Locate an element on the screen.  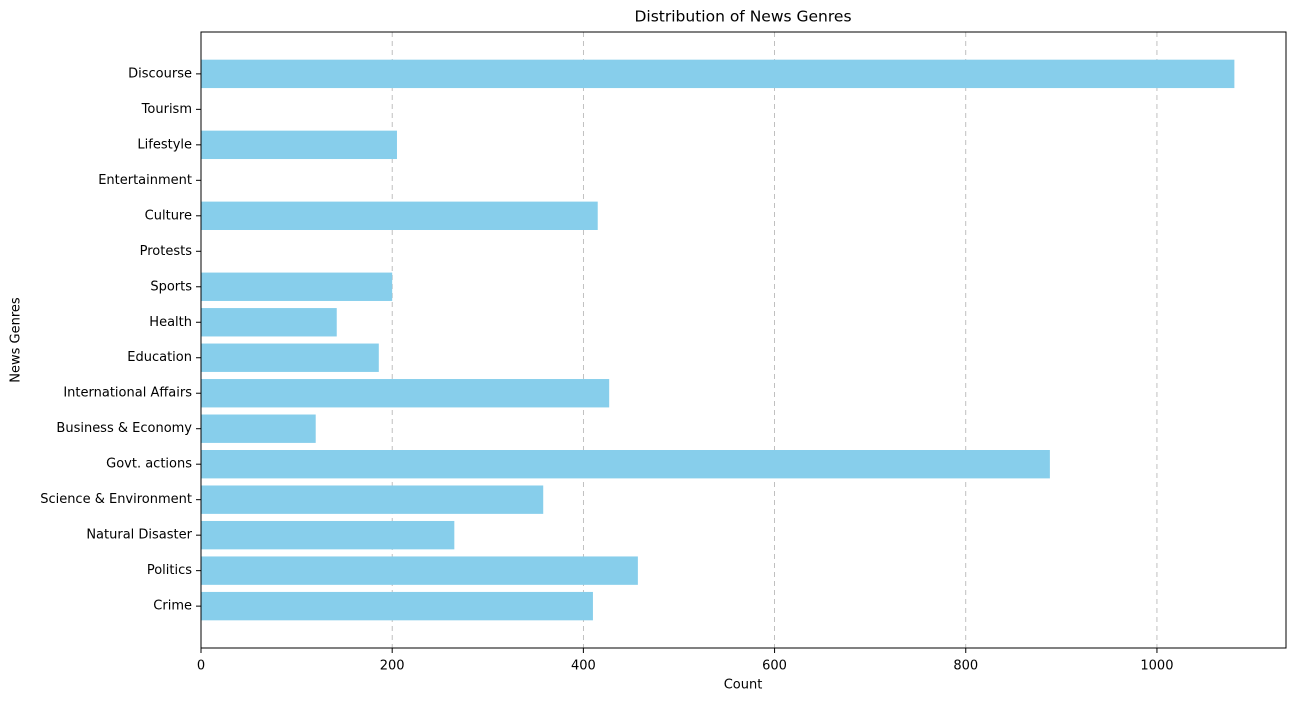
y-tick-label: Sports is located at coordinates (171, 286).